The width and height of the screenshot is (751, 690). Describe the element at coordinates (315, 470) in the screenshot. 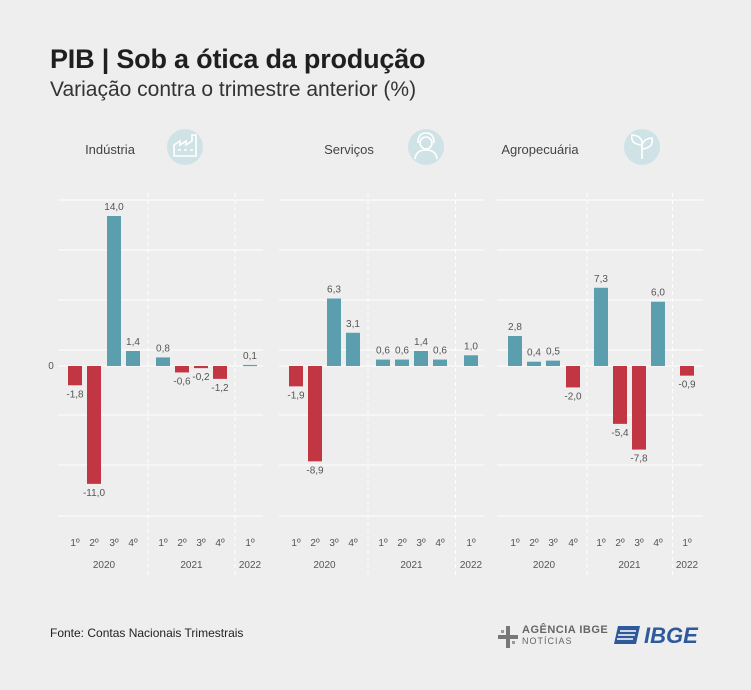

I see `data-label: -8,9` at that location.